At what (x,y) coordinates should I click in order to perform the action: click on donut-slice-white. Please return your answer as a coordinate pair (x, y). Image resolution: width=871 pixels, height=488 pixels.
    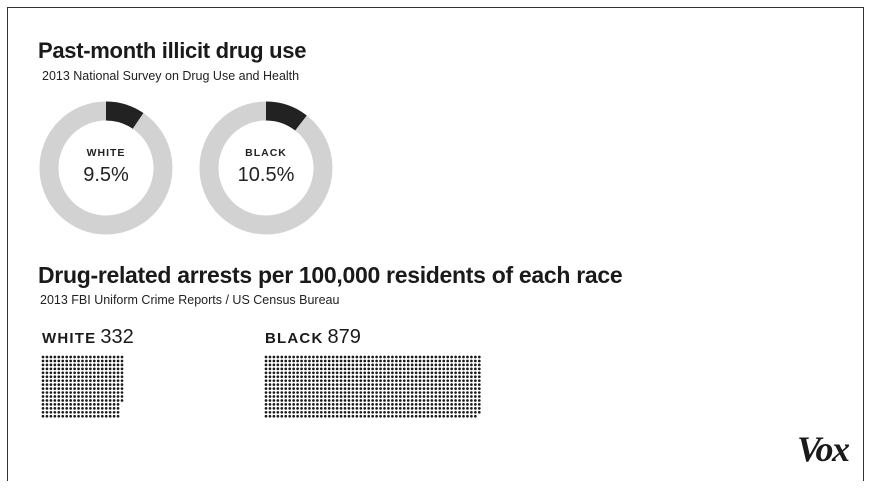
    Looking at the image, I should click on (106, 168).